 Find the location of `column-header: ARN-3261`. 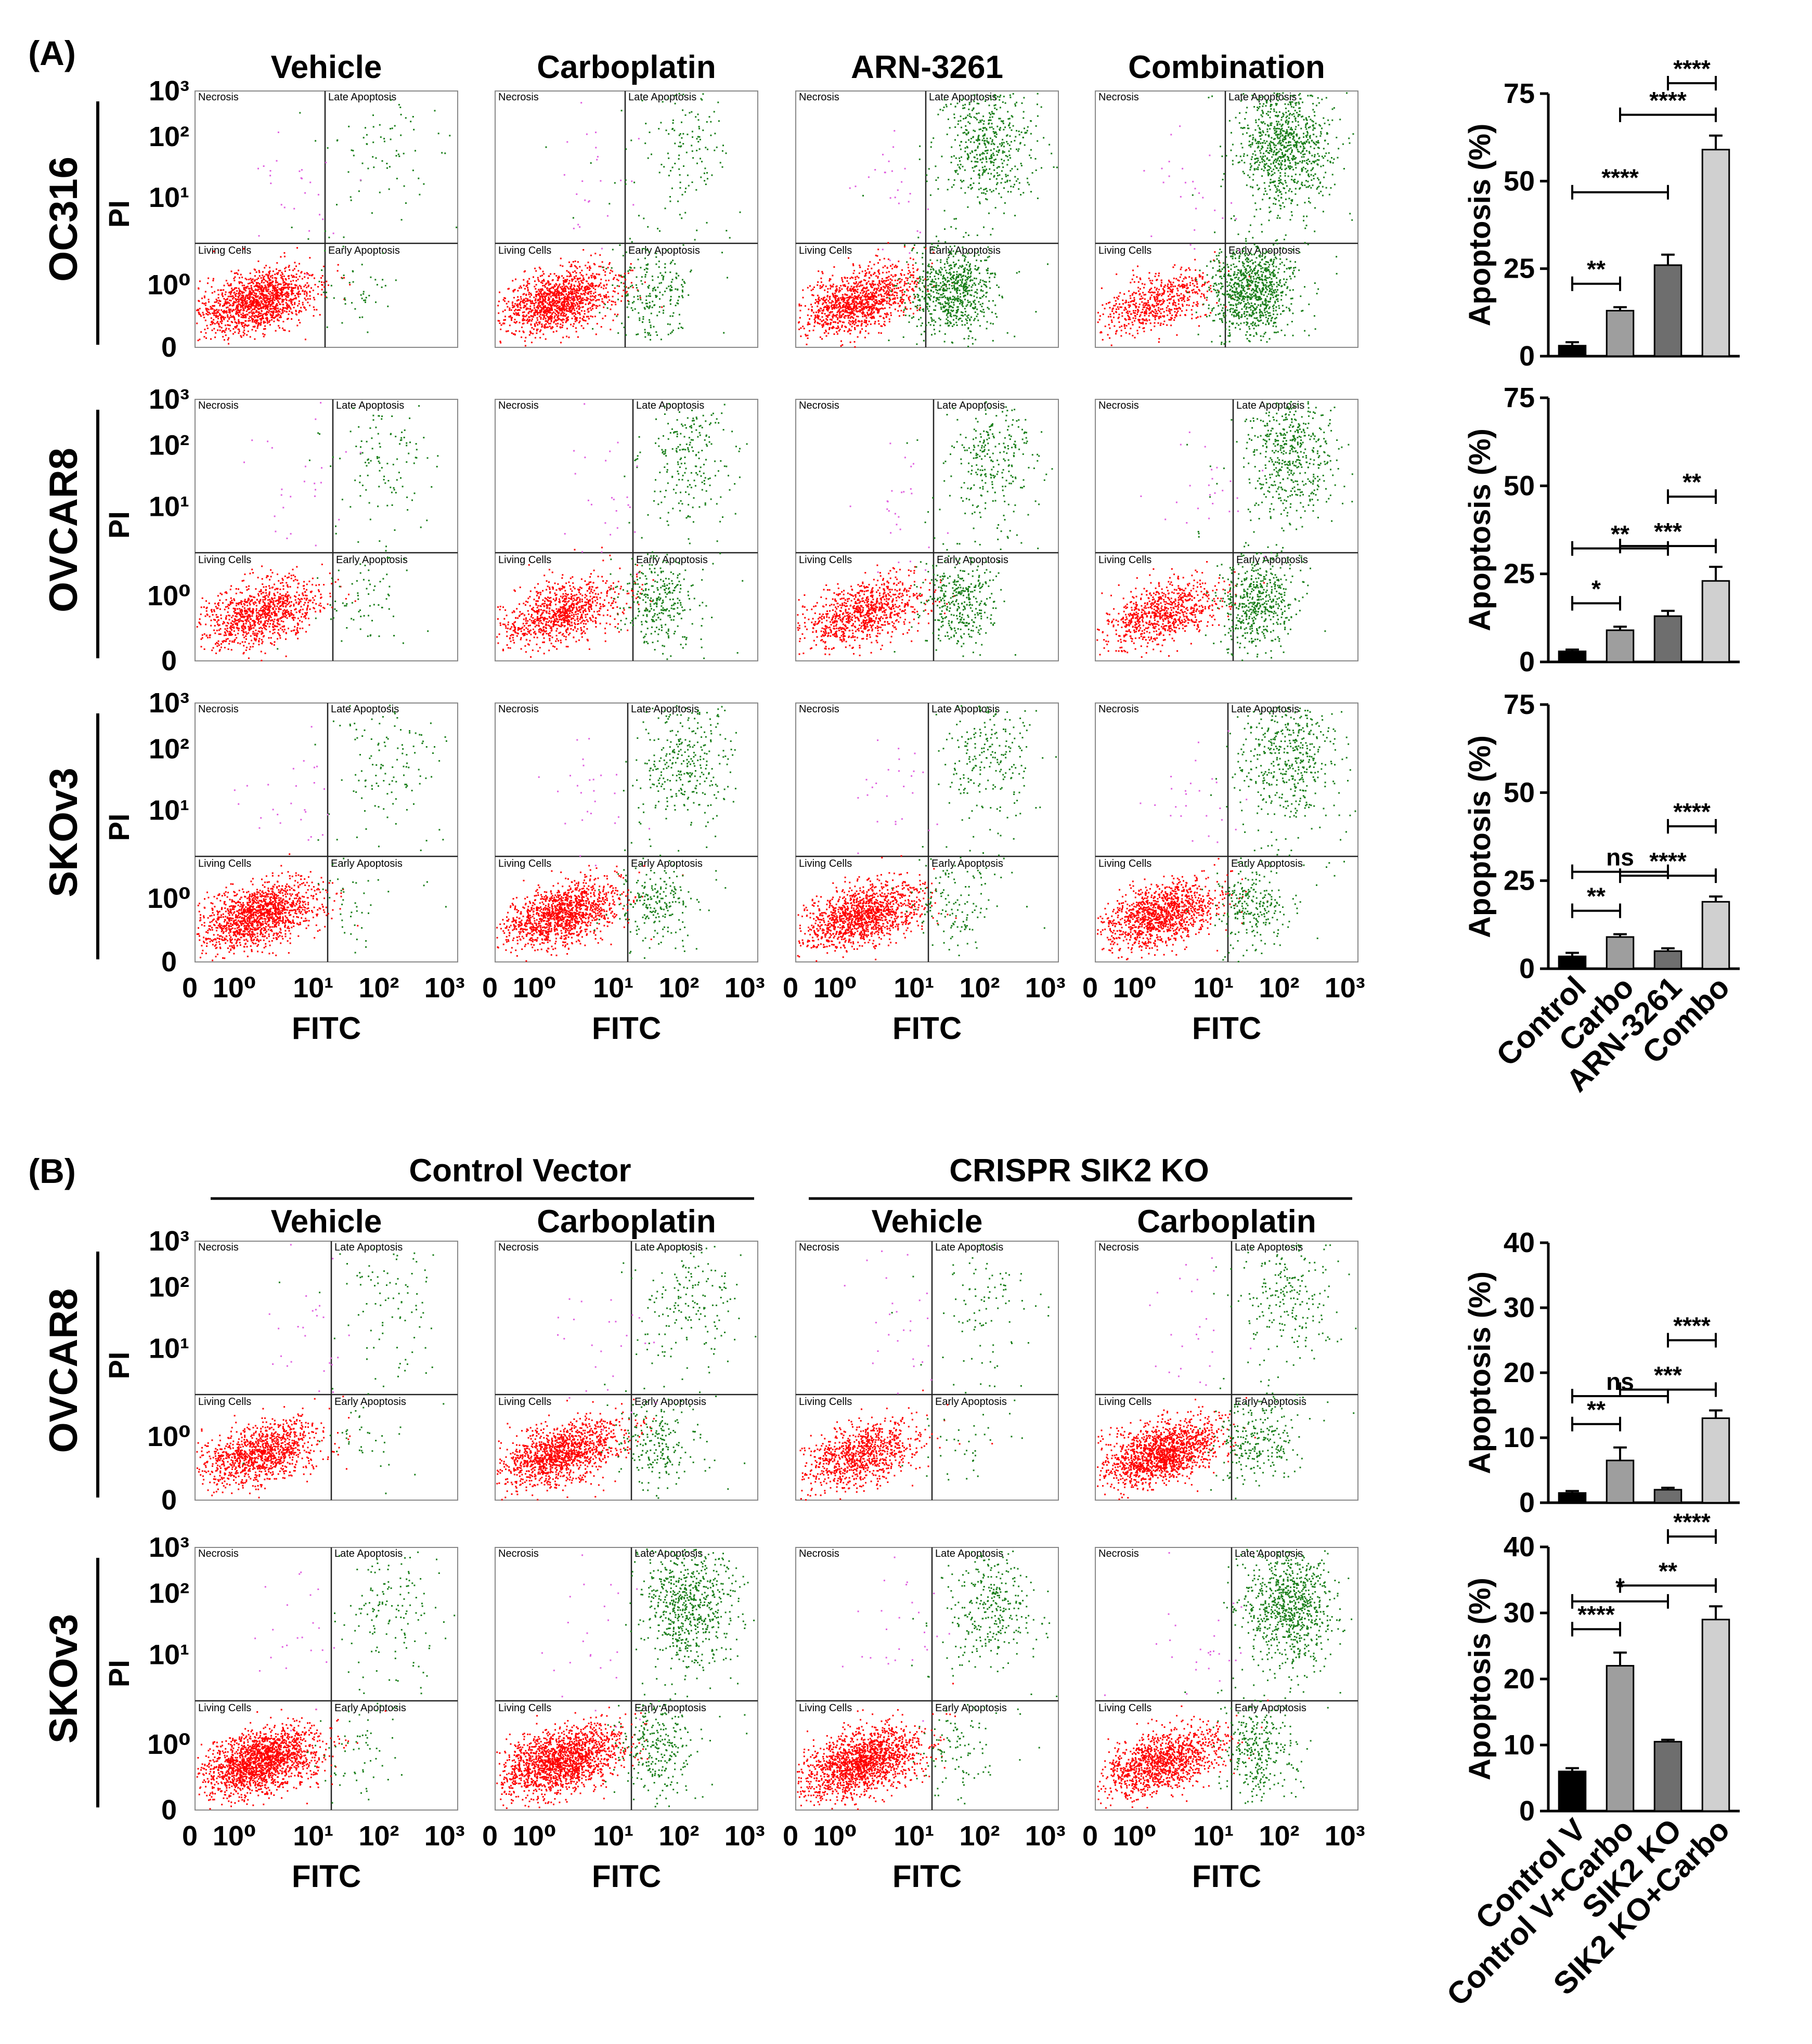

column-header: ARN-3261 is located at coordinates (927, 67).